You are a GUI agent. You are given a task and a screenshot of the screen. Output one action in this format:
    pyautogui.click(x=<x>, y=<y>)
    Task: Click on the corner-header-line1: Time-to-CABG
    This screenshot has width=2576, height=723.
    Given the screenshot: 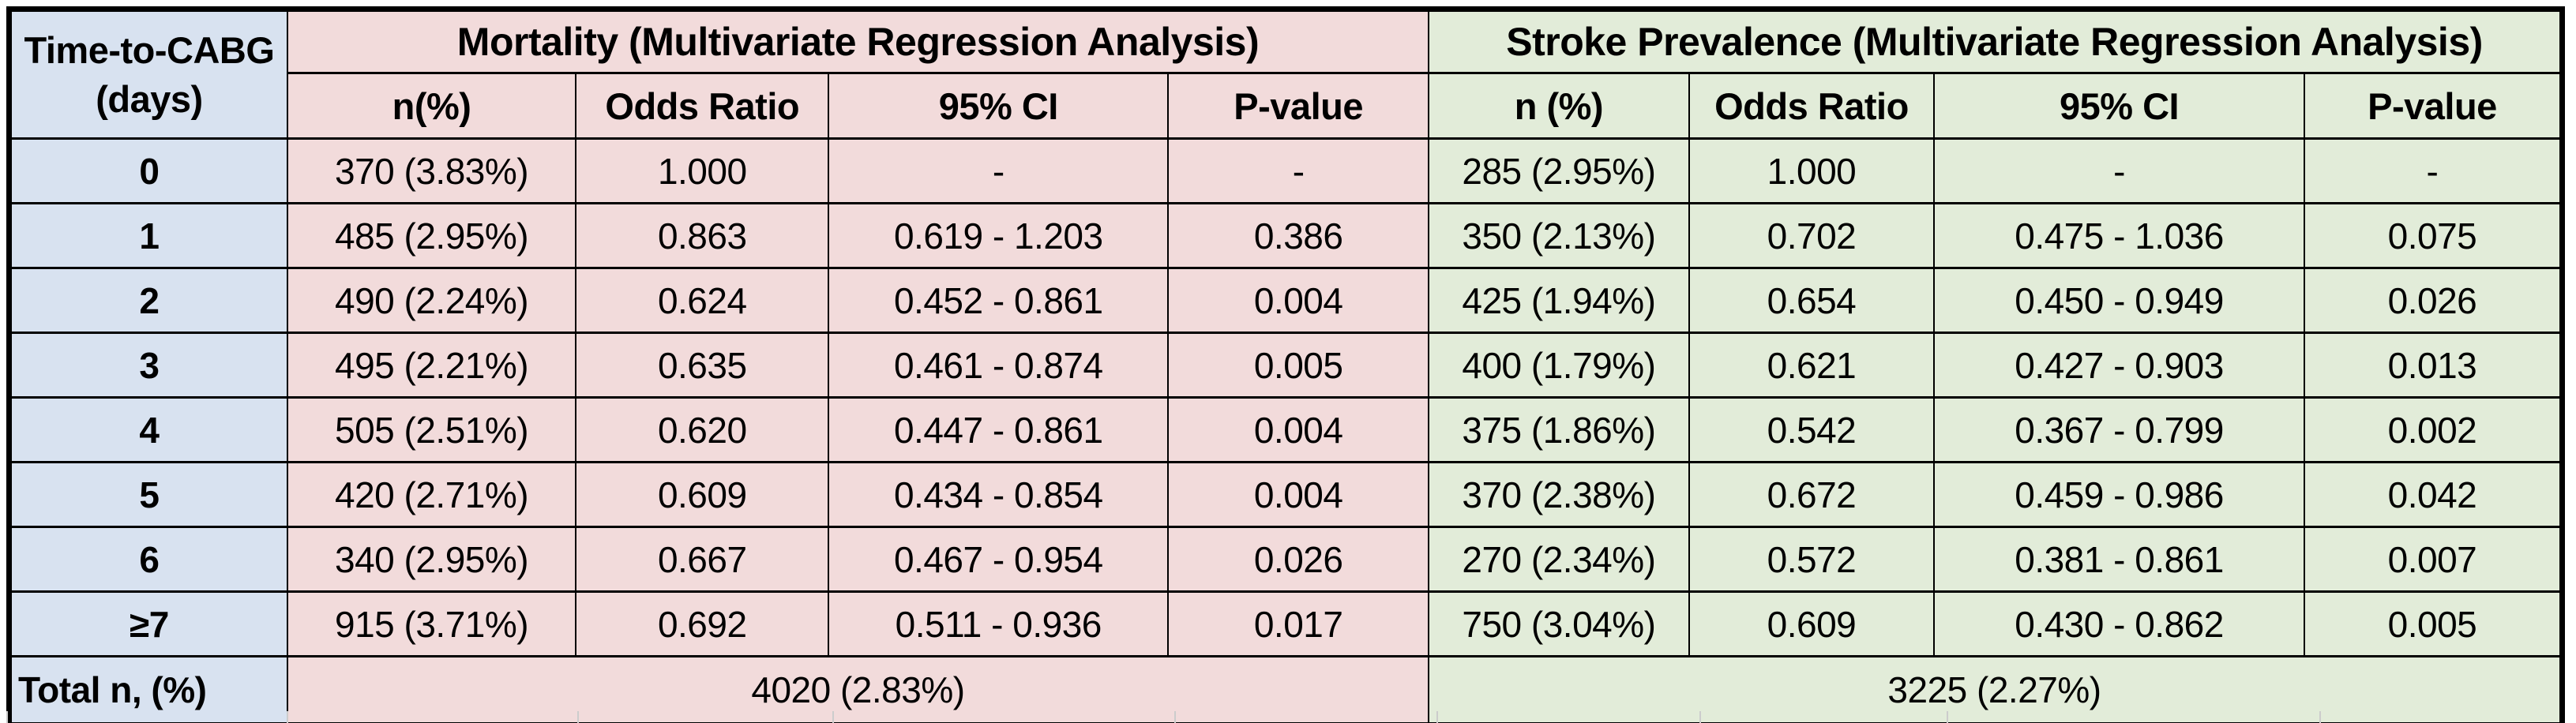 What is the action you would take?
    pyautogui.click(x=149, y=50)
    